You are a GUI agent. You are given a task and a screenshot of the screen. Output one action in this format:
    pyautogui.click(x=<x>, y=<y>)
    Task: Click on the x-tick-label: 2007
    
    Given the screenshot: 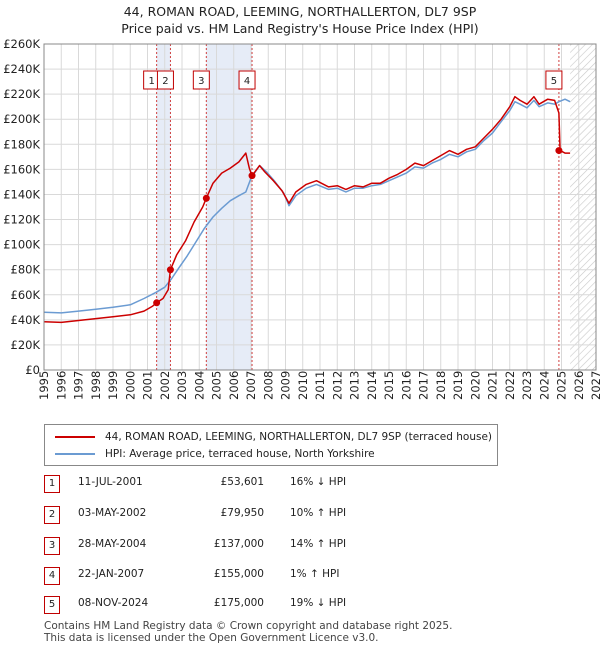 What is the action you would take?
    pyautogui.click(x=251, y=385)
    